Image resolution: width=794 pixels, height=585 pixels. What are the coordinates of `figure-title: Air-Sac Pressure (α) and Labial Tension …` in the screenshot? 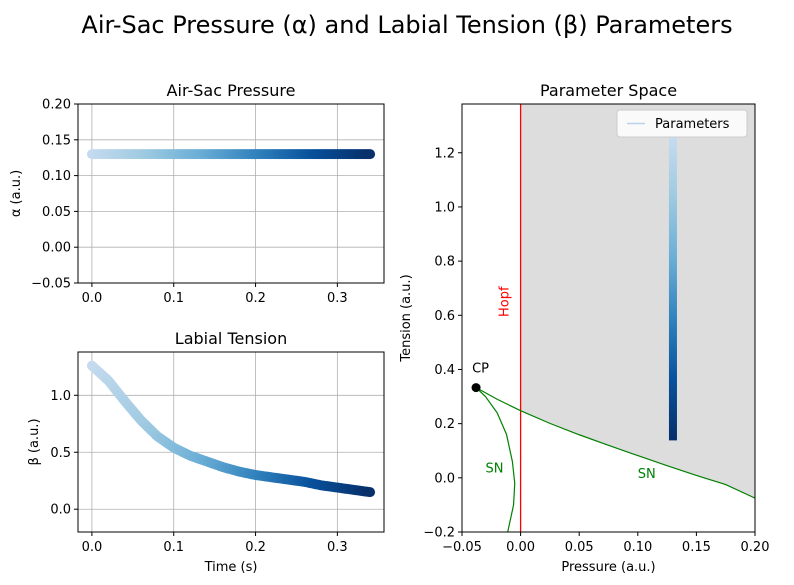 It's located at (406, 25).